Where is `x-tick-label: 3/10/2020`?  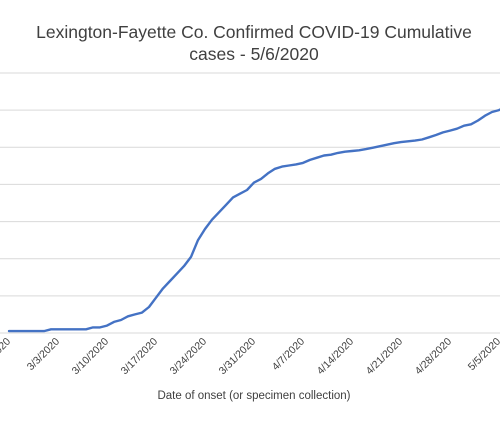
x-tick-label: 3/10/2020 is located at coordinates (91, 357).